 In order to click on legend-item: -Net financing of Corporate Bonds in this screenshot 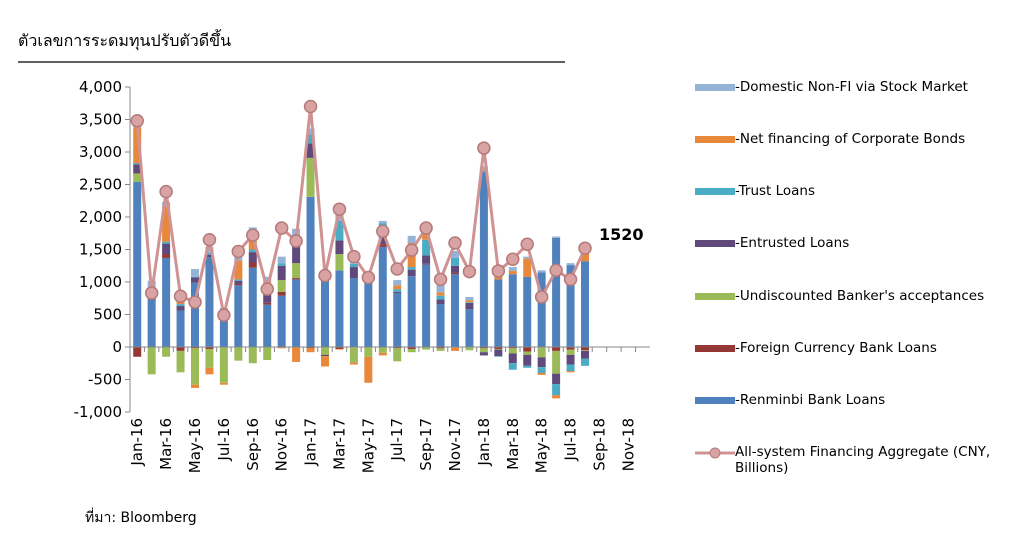, I will do `click(855, 139)`.